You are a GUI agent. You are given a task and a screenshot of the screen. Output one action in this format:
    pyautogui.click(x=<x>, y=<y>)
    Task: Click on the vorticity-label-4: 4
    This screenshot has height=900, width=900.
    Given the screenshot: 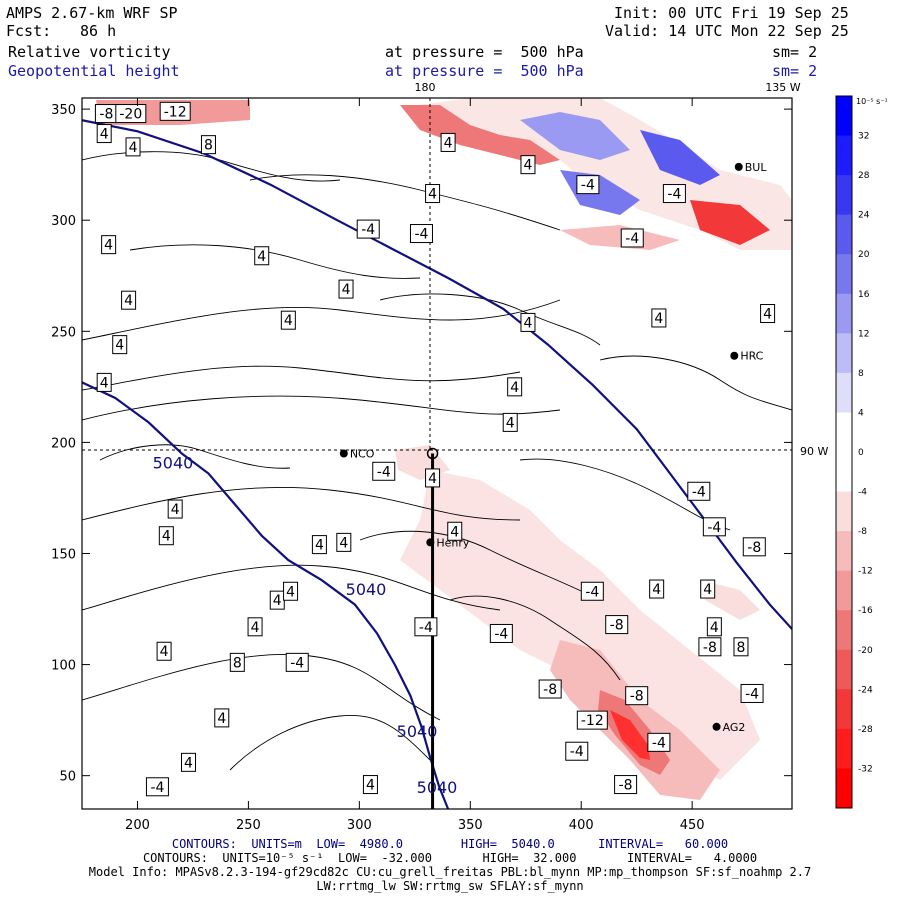 What is the action you would take?
    pyautogui.click(x=133, y=147)
    